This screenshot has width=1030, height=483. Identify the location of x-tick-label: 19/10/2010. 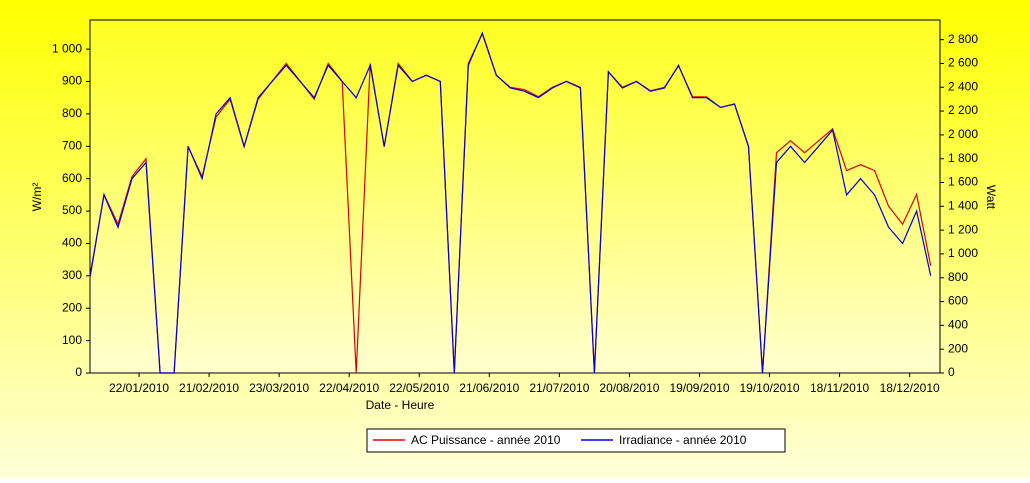
(770, 388).